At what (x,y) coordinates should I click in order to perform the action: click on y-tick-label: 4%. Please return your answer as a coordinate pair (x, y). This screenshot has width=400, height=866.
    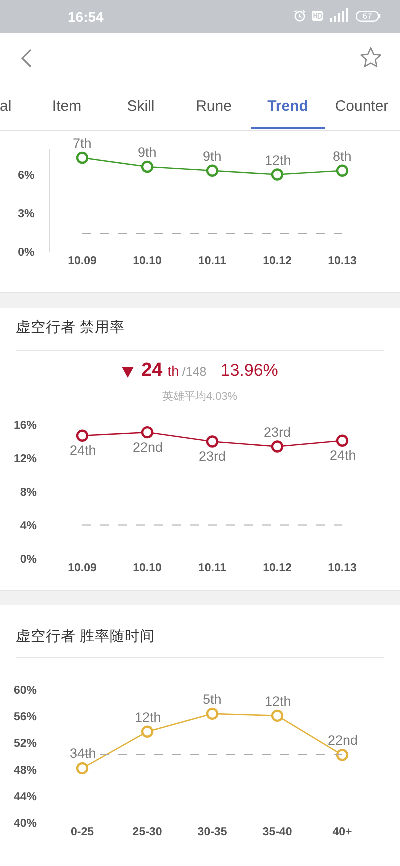
    Looking at the image, I should click on (28, 526).